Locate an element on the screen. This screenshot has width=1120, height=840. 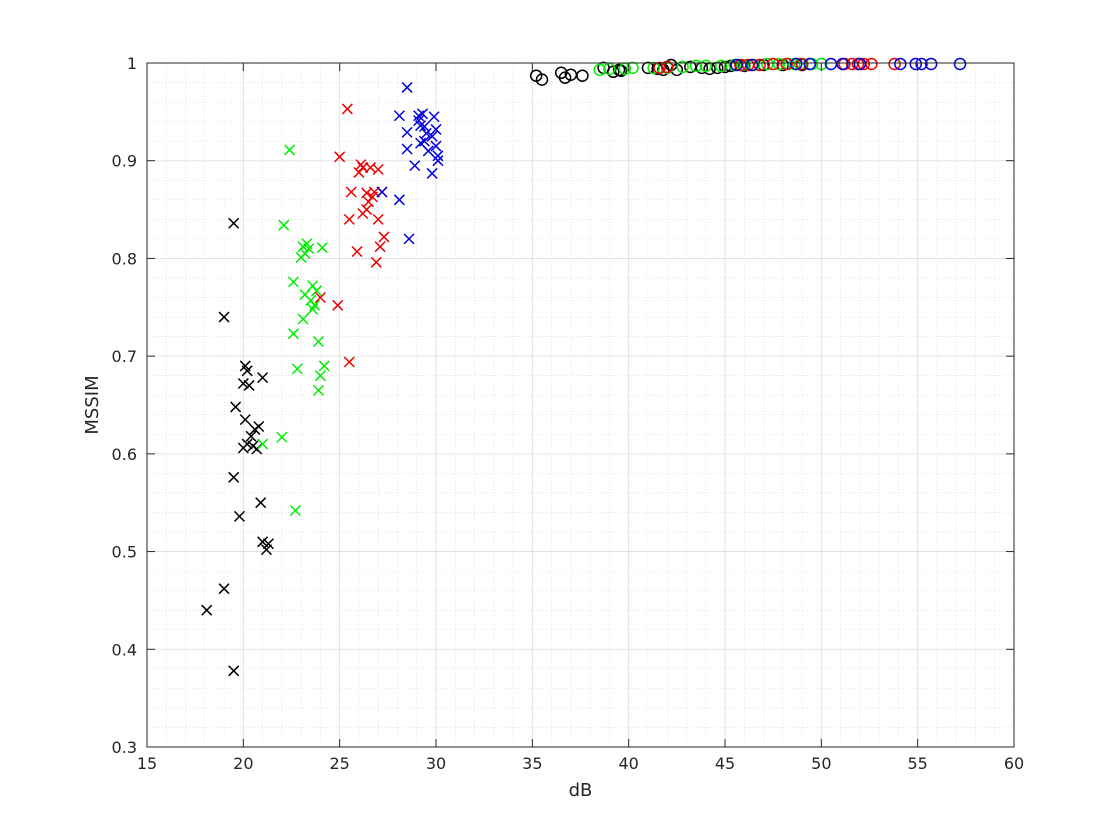
y-tick-label: 0.4 is located at coordinates (124, 649).